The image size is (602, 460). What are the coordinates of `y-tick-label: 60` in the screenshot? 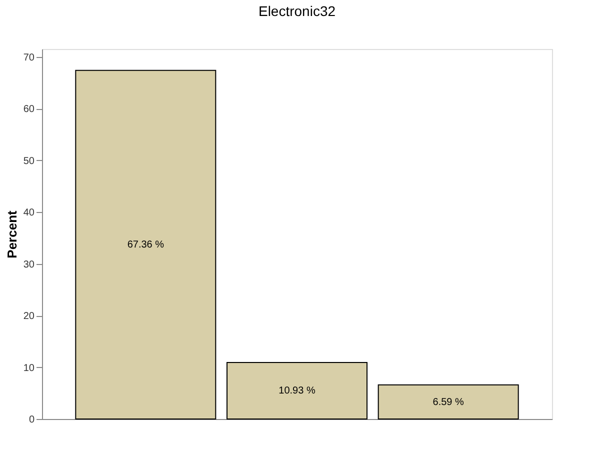 It's located at (29, 110).